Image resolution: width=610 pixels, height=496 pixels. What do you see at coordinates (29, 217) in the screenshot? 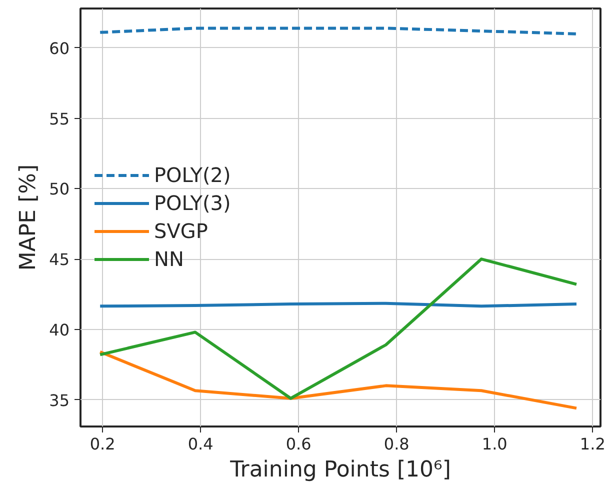
I see `y-axis-title: MAPE [%]` at bounding box center [29, 217].